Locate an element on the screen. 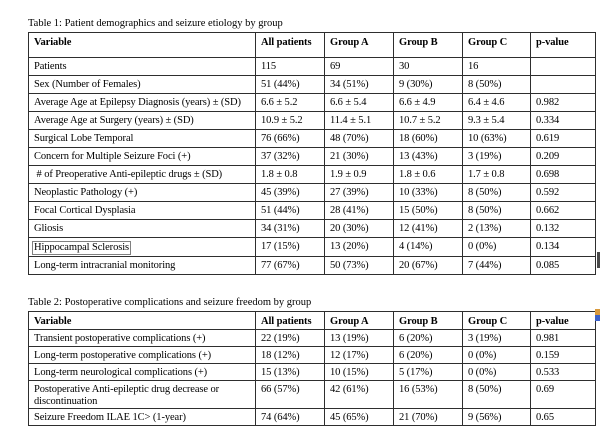 The image size is (600, 439). cell-value: 42 (61%) is located at coordinates (359, 394).